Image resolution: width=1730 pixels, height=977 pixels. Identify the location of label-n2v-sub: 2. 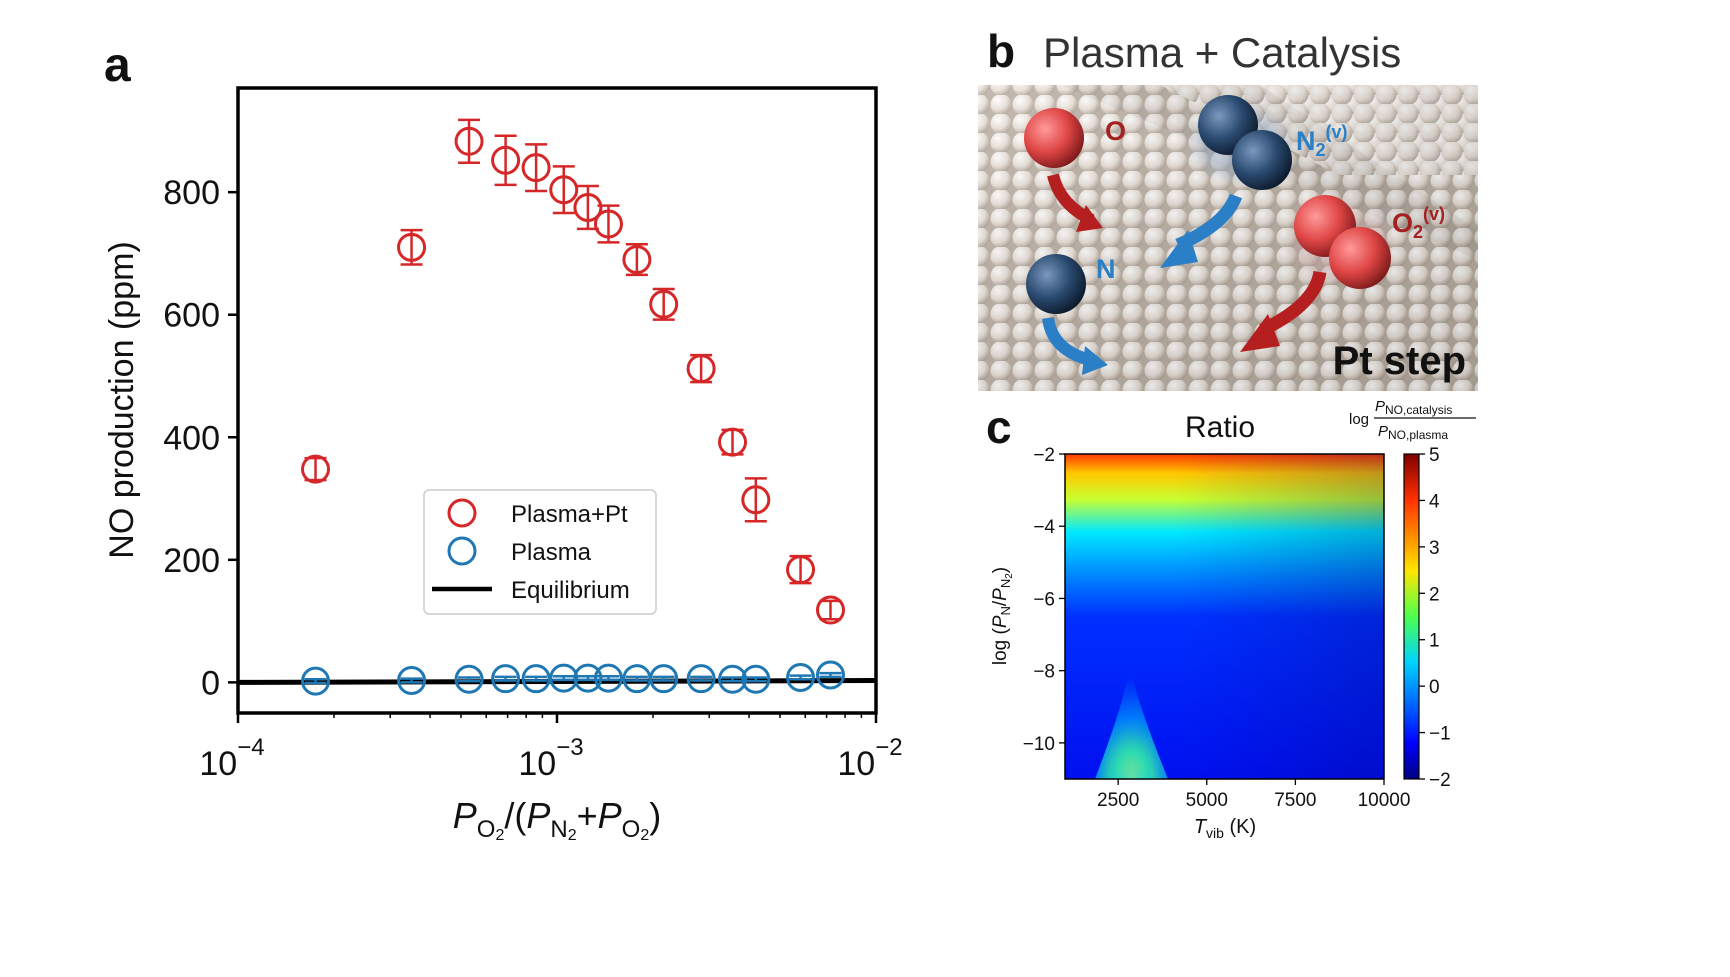
(1321, 150).